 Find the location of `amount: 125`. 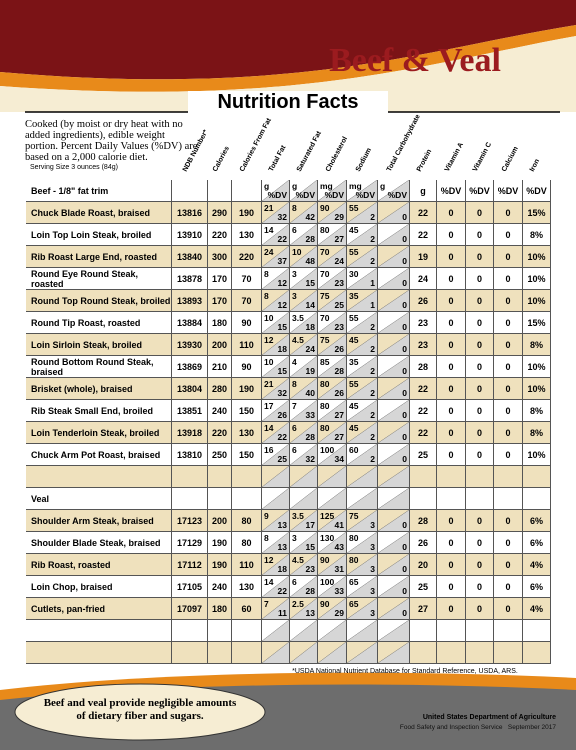

amount: 125 is located at coordinates (327, 516).